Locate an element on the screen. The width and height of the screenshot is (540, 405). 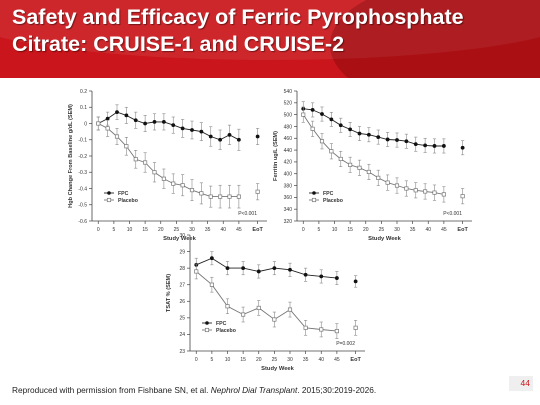
chart1-x-tick-label: 5 is located at coordinates (113, 230).